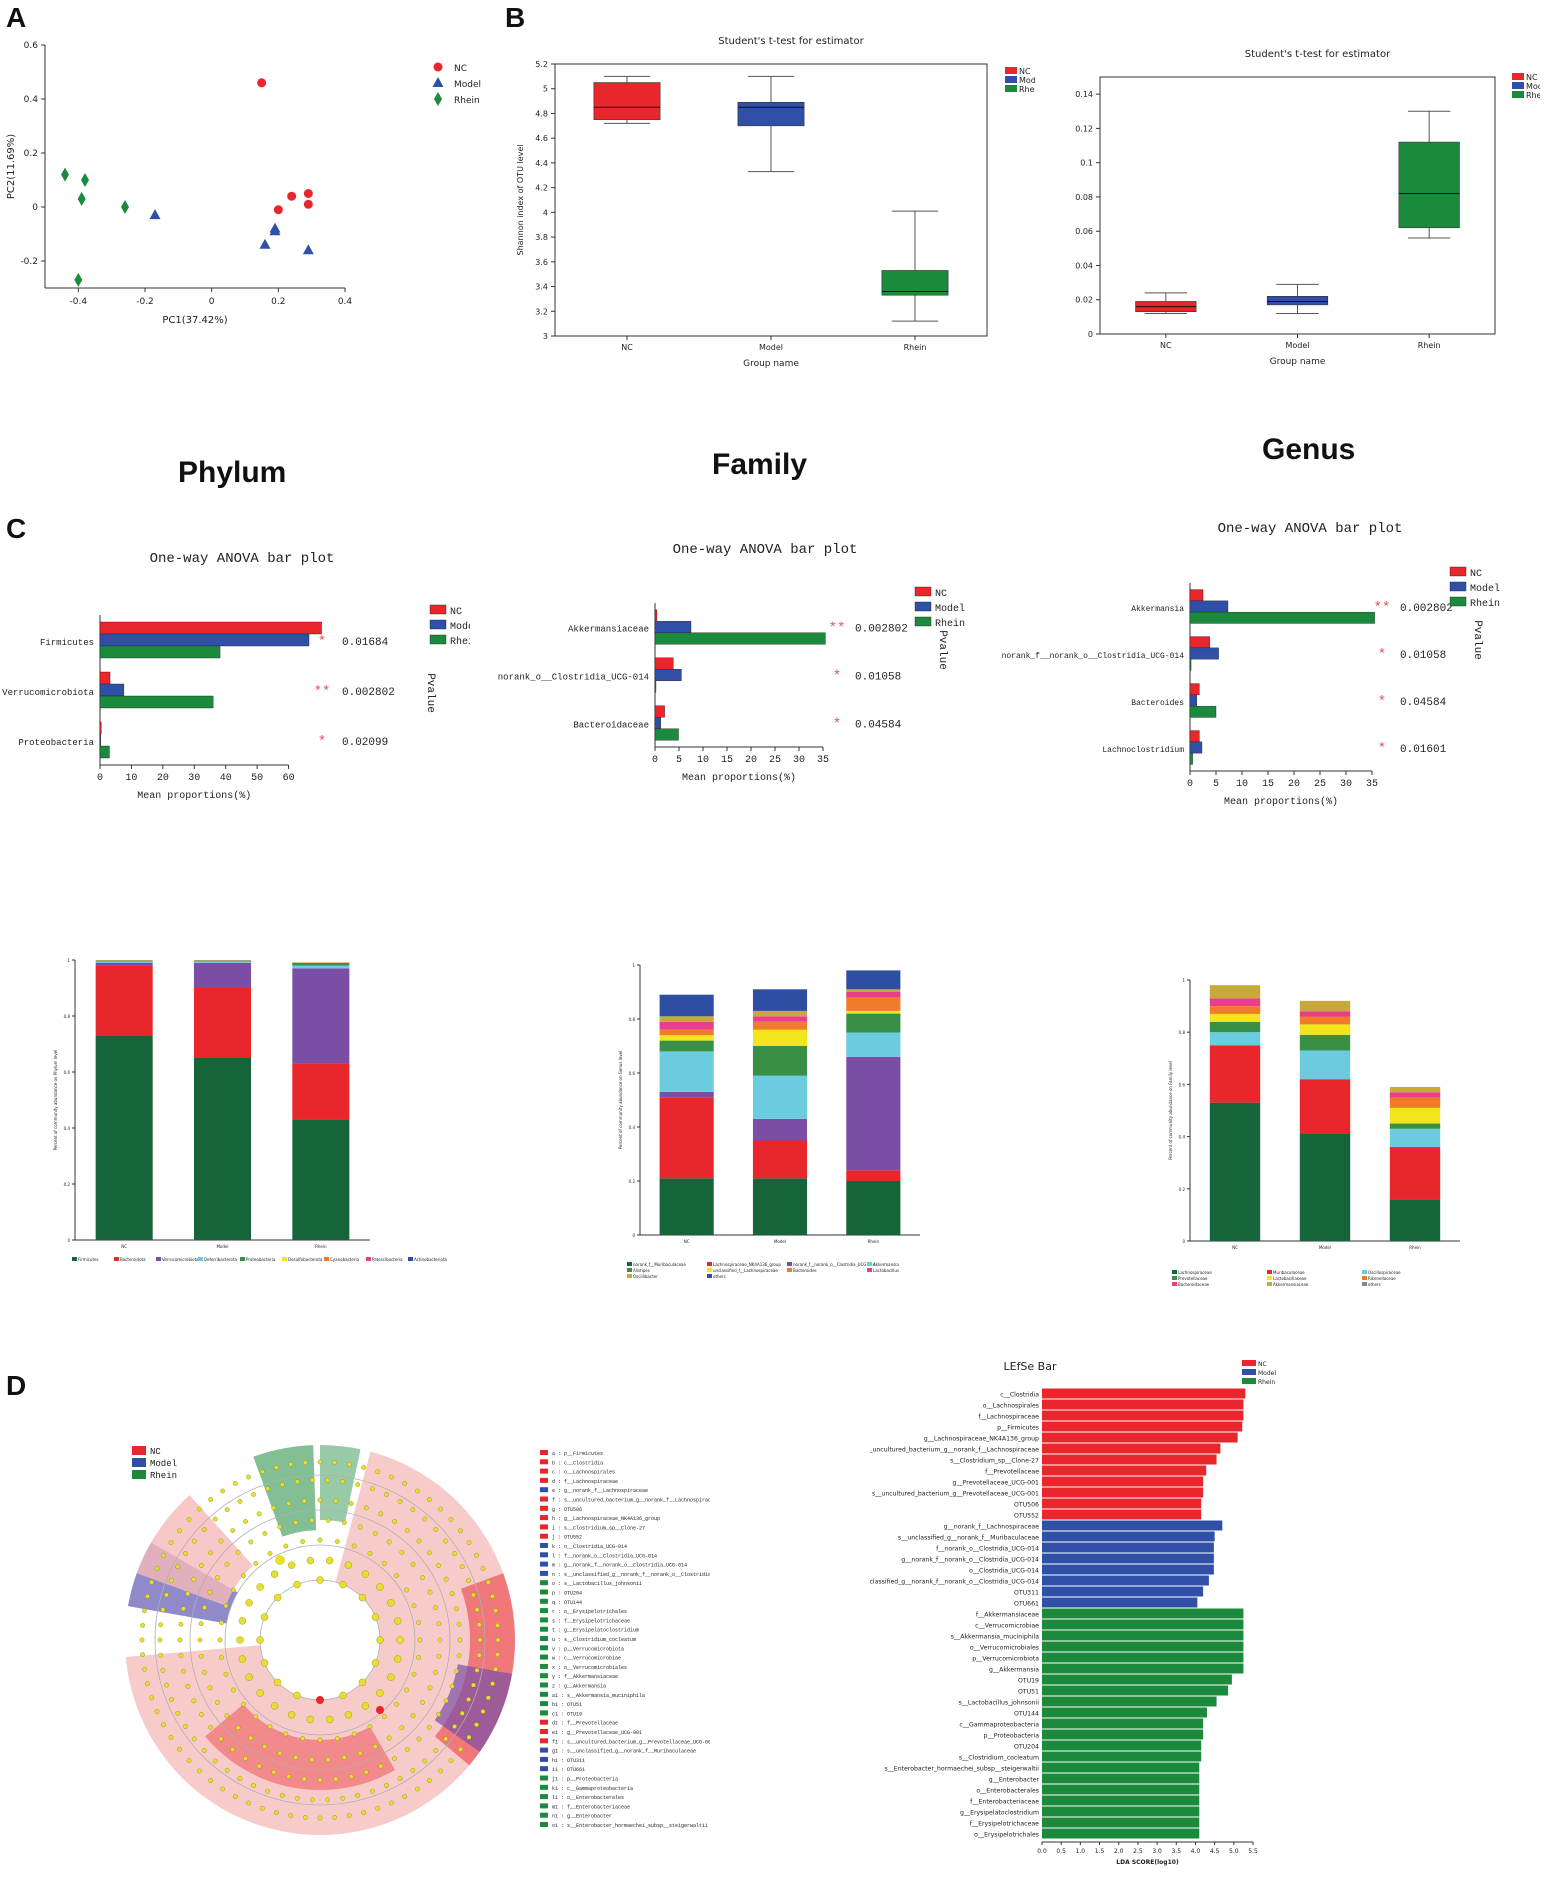  I want to click on lda-bar-label: c__Clostridia, so click(1019, 1395).